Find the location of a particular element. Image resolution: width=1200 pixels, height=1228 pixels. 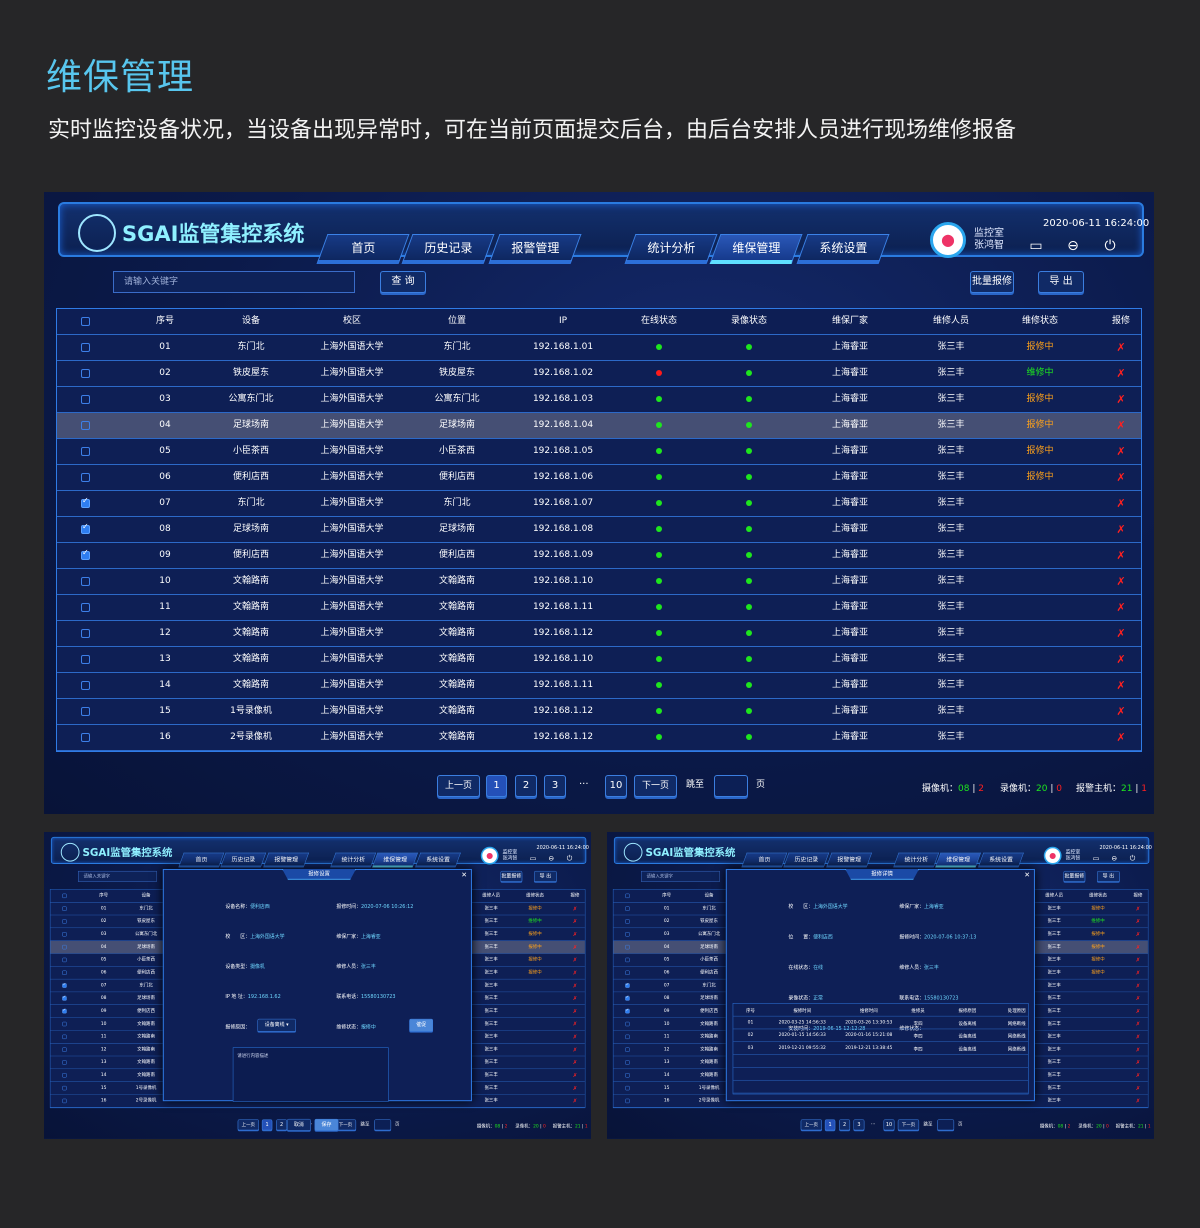

tab-statistics: 统计分析 is located at coordinates (671, 249).